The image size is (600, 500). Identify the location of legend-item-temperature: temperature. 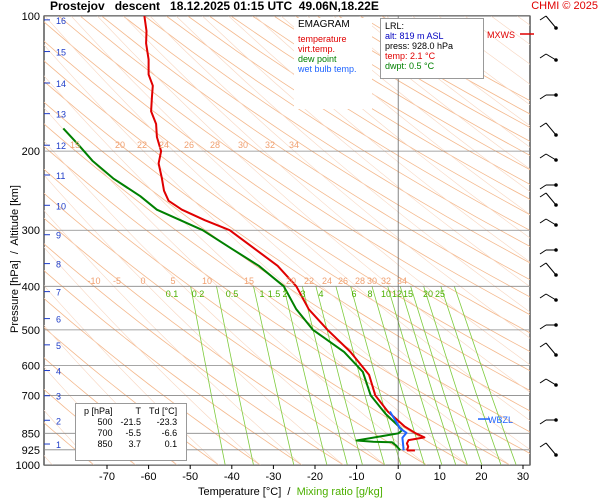
(322, 39).